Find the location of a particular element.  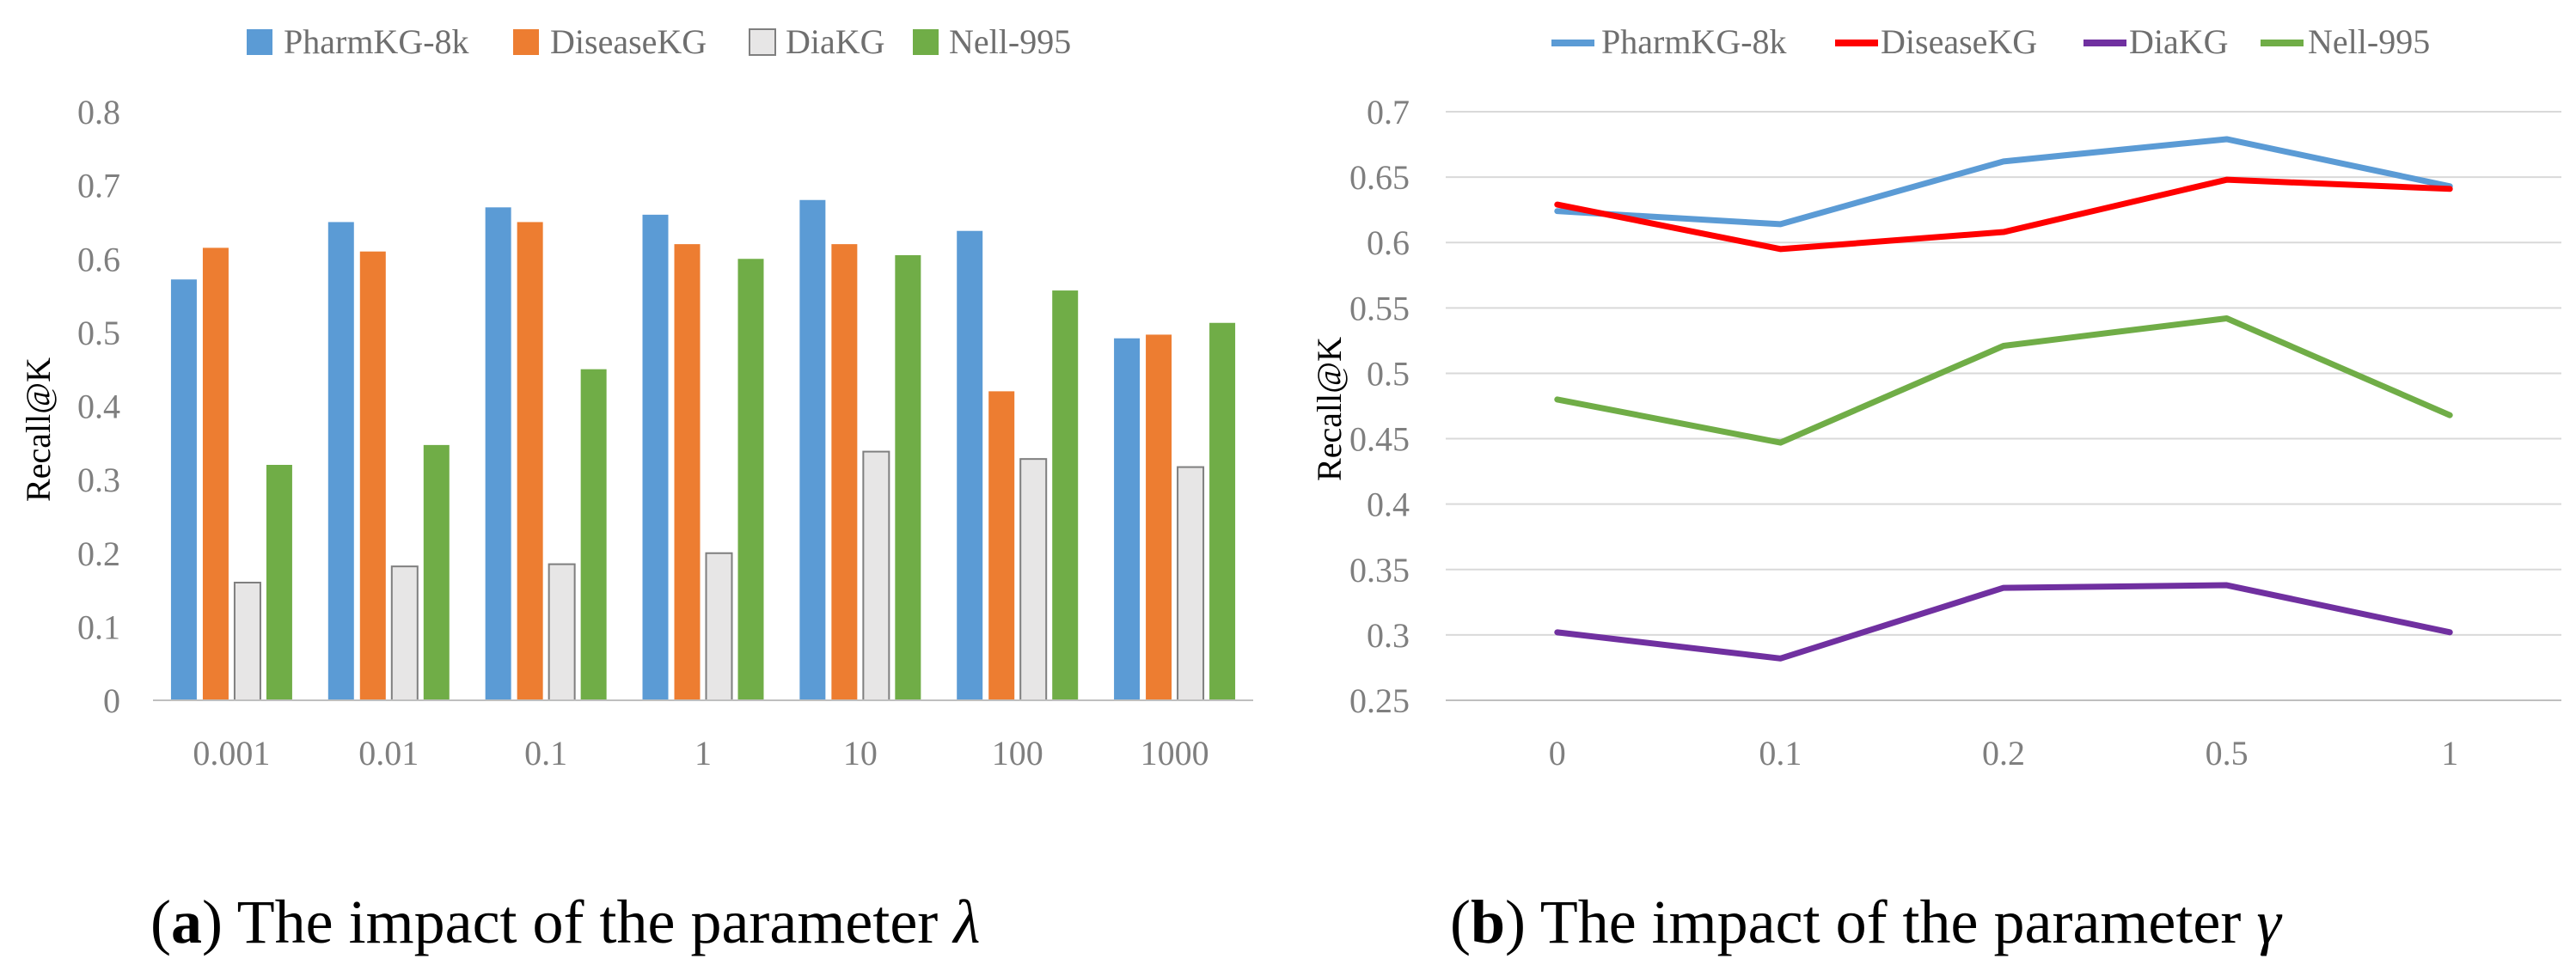

caption-a-label: a is located at coordinates (186, 922).